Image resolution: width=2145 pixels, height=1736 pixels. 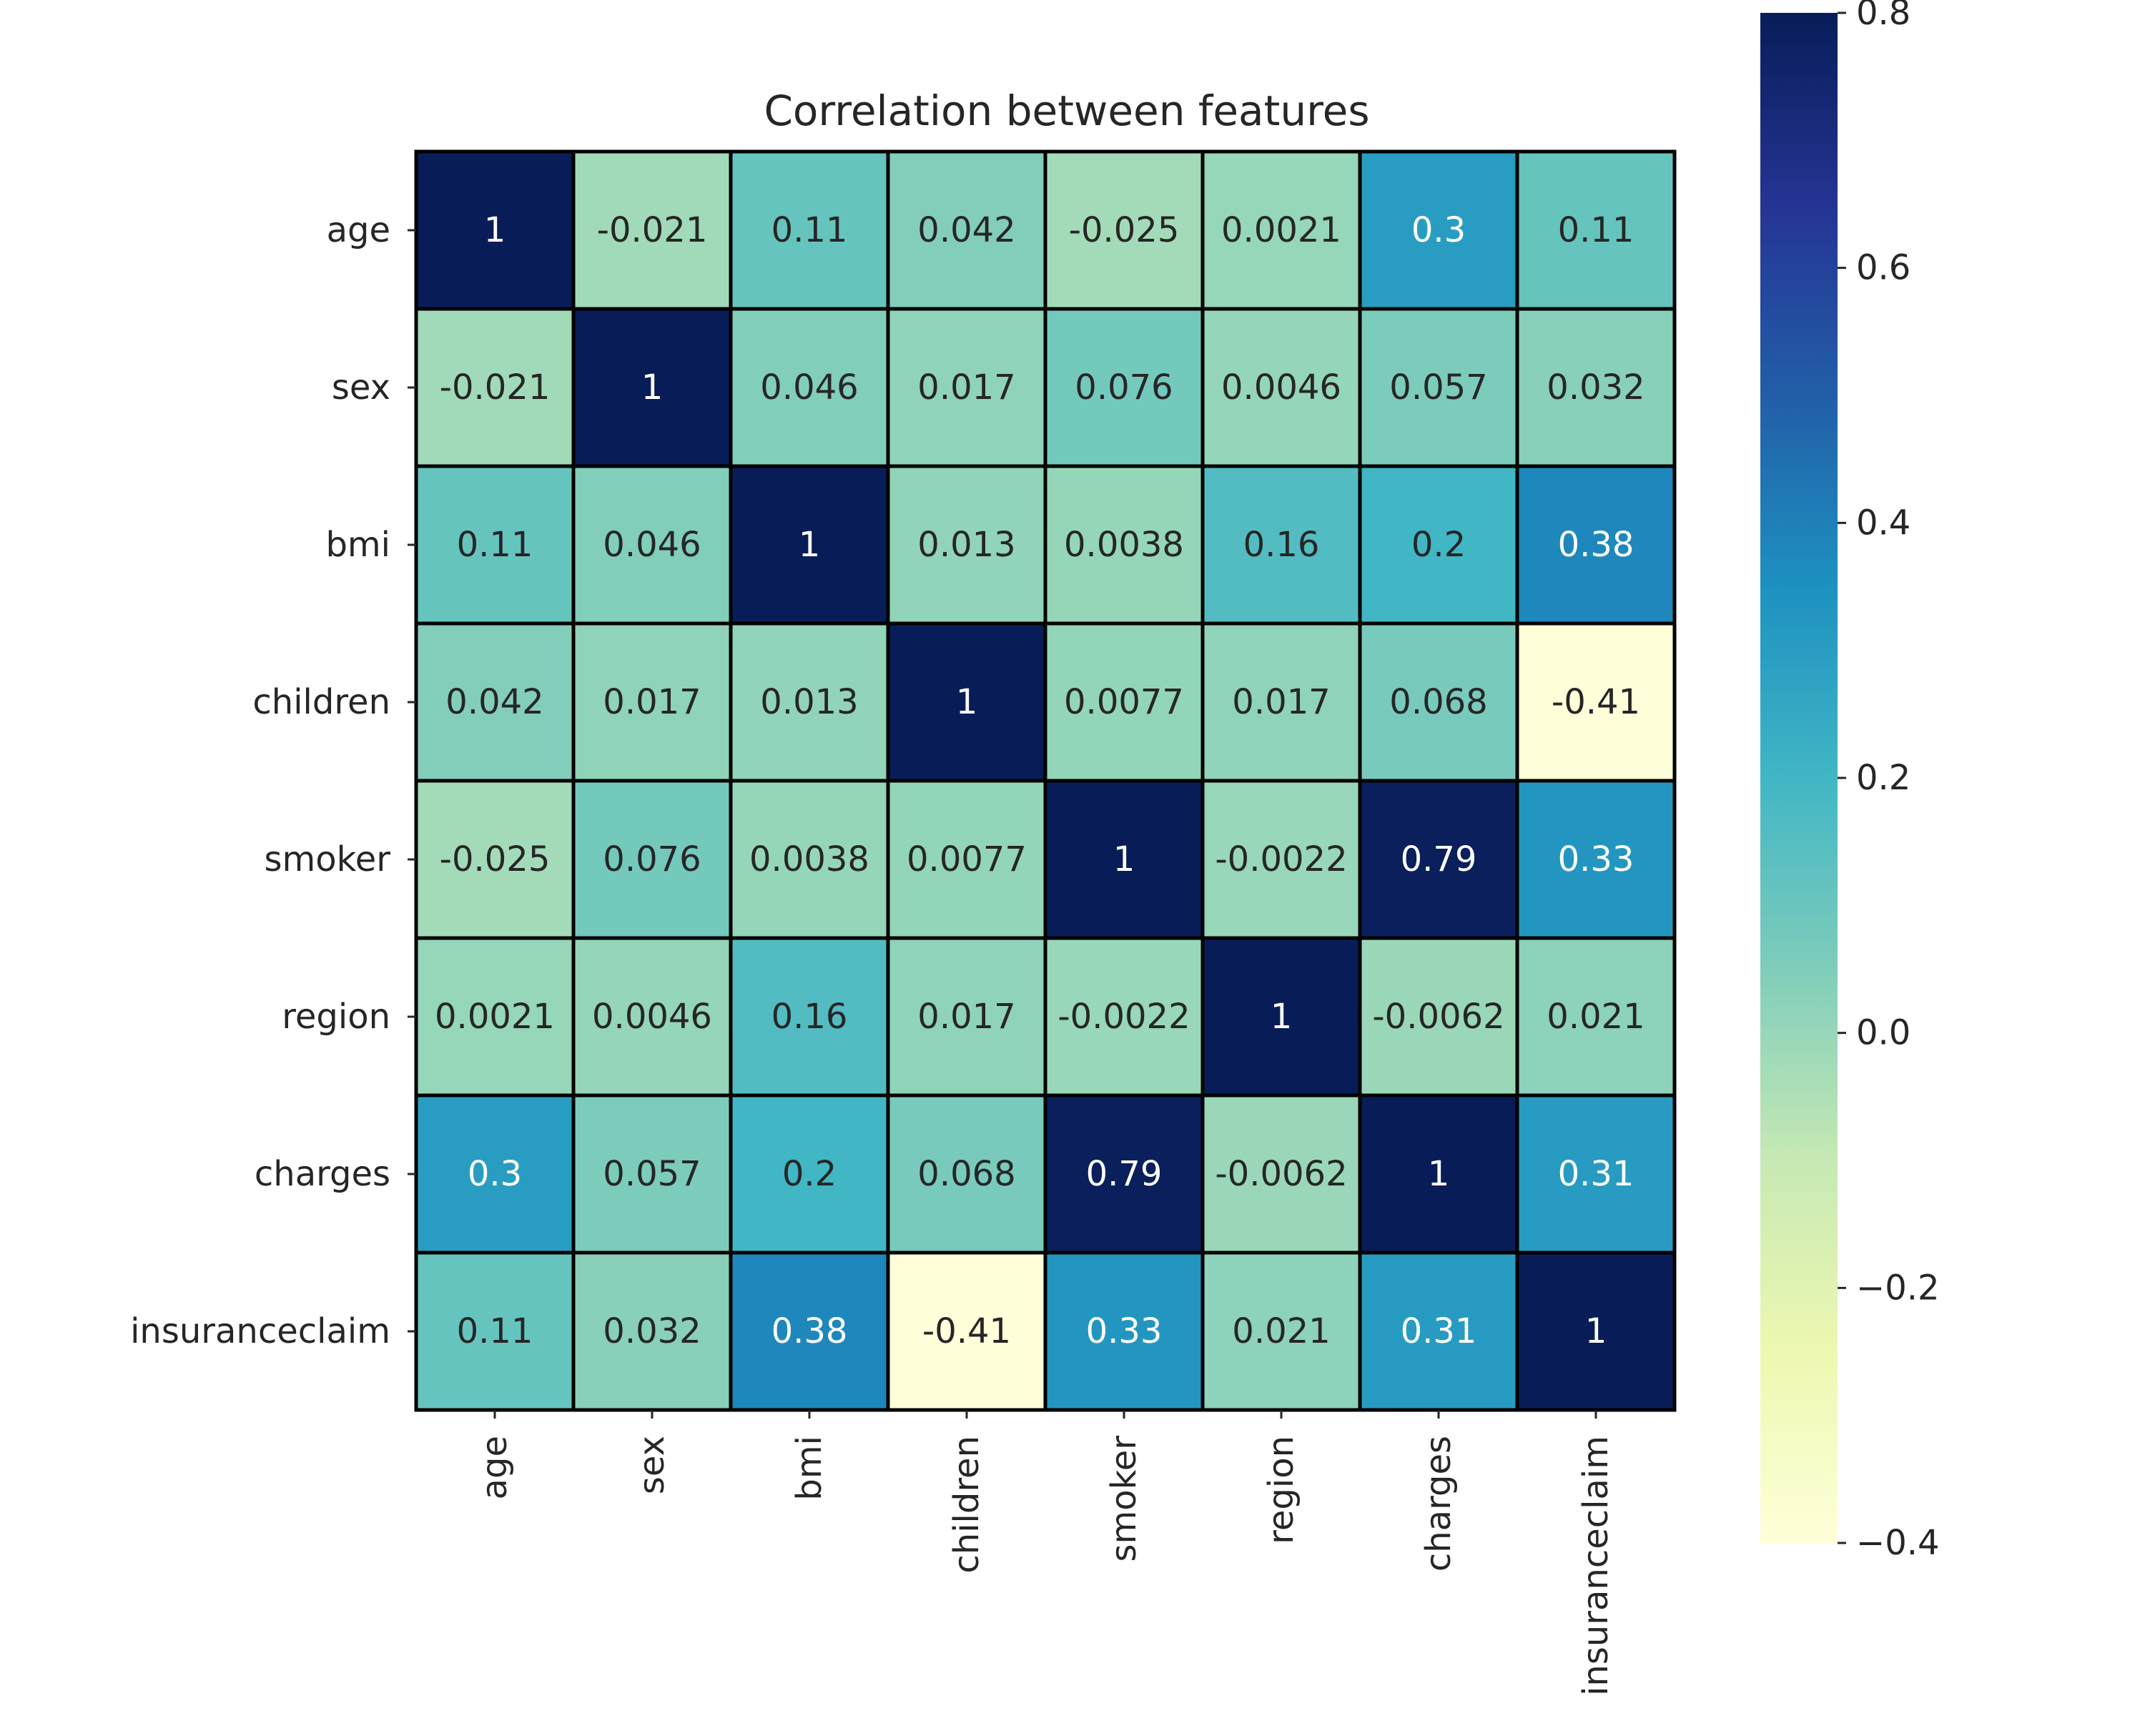 What do you see at coordinates (495, 1467) in the screenshot?
I see `x-tick-label-age: age` at bounding box center [495, 1467].